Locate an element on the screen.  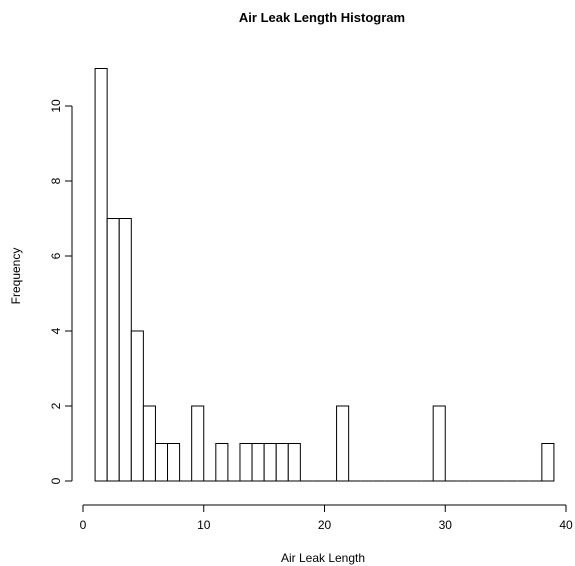
y-tick-label: 8 is located at coordinates (56, 180).